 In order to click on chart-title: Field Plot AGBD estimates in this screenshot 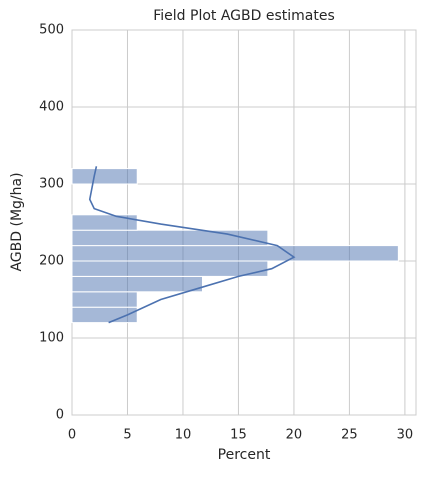, I will do `click(244, 16)`.